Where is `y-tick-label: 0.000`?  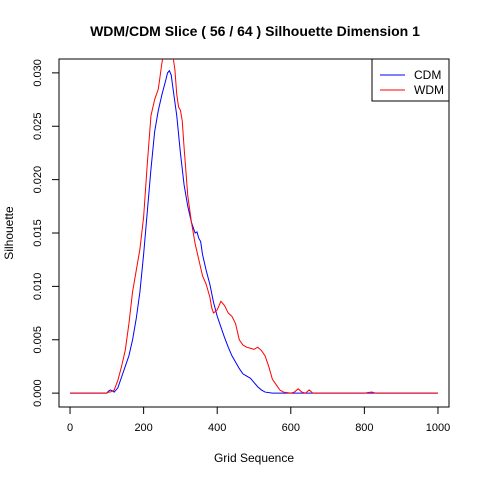
y-tick-label: 0.000 is located at coordinates (38, 393).